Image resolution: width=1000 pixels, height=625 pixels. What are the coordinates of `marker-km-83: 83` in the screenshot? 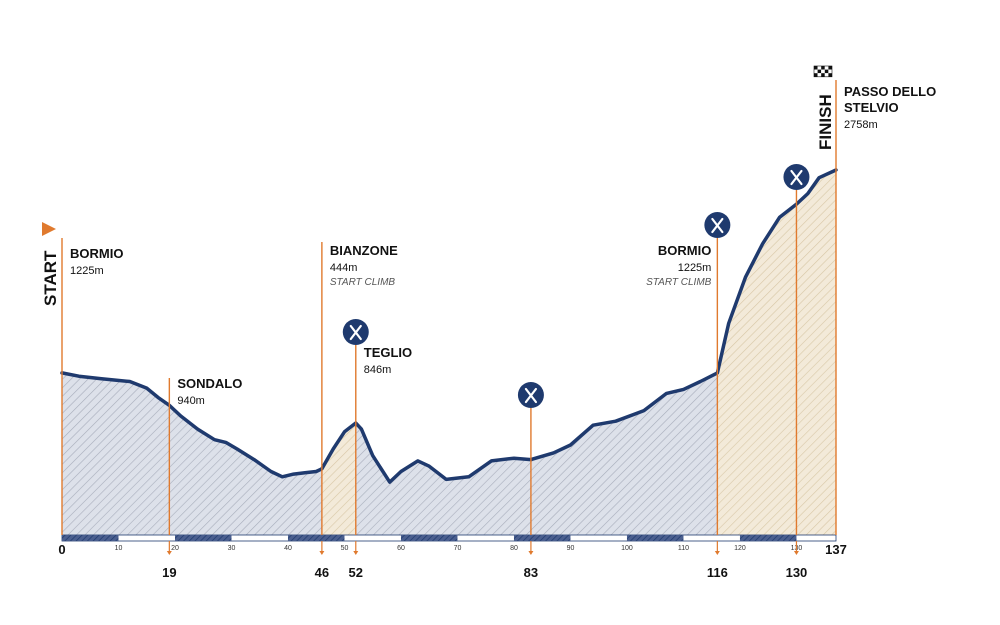 It's located at (530, 481).